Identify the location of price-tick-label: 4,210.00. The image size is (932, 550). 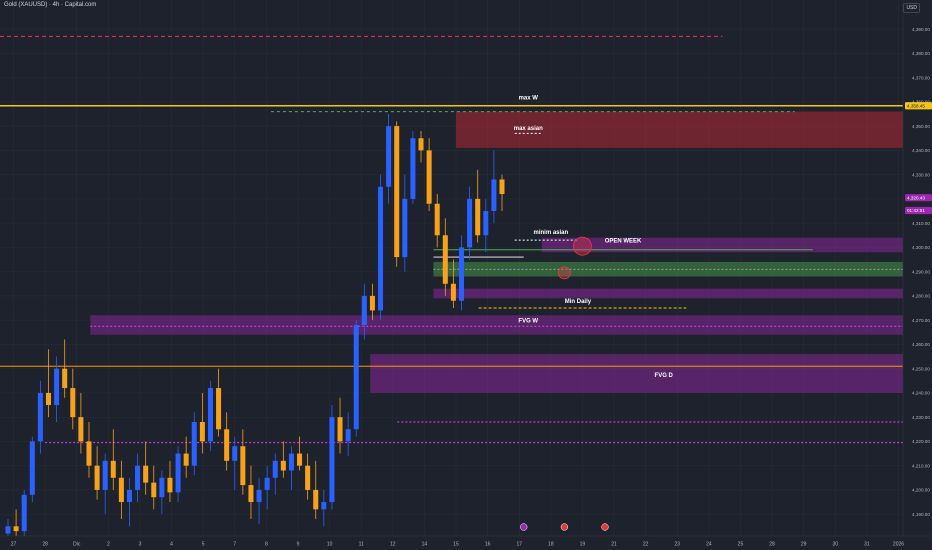
(921, 465).